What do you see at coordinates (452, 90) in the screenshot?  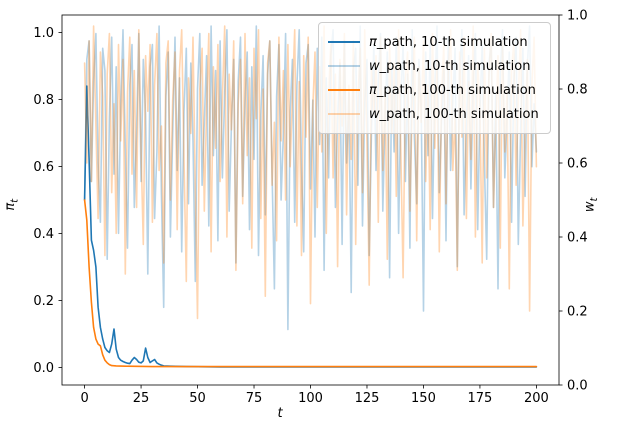 I see `legend-label-pi-path-100: π_path, 100-th simulation` at bounding box center [452, 90].